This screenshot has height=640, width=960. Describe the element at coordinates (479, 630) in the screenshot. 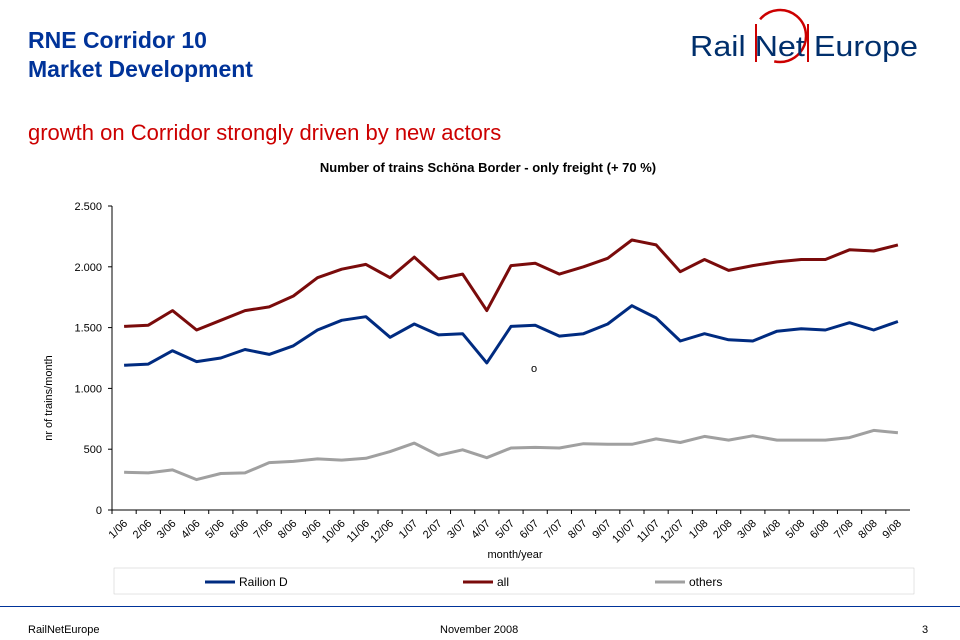

I see `footer-date: November 2008` at that location.